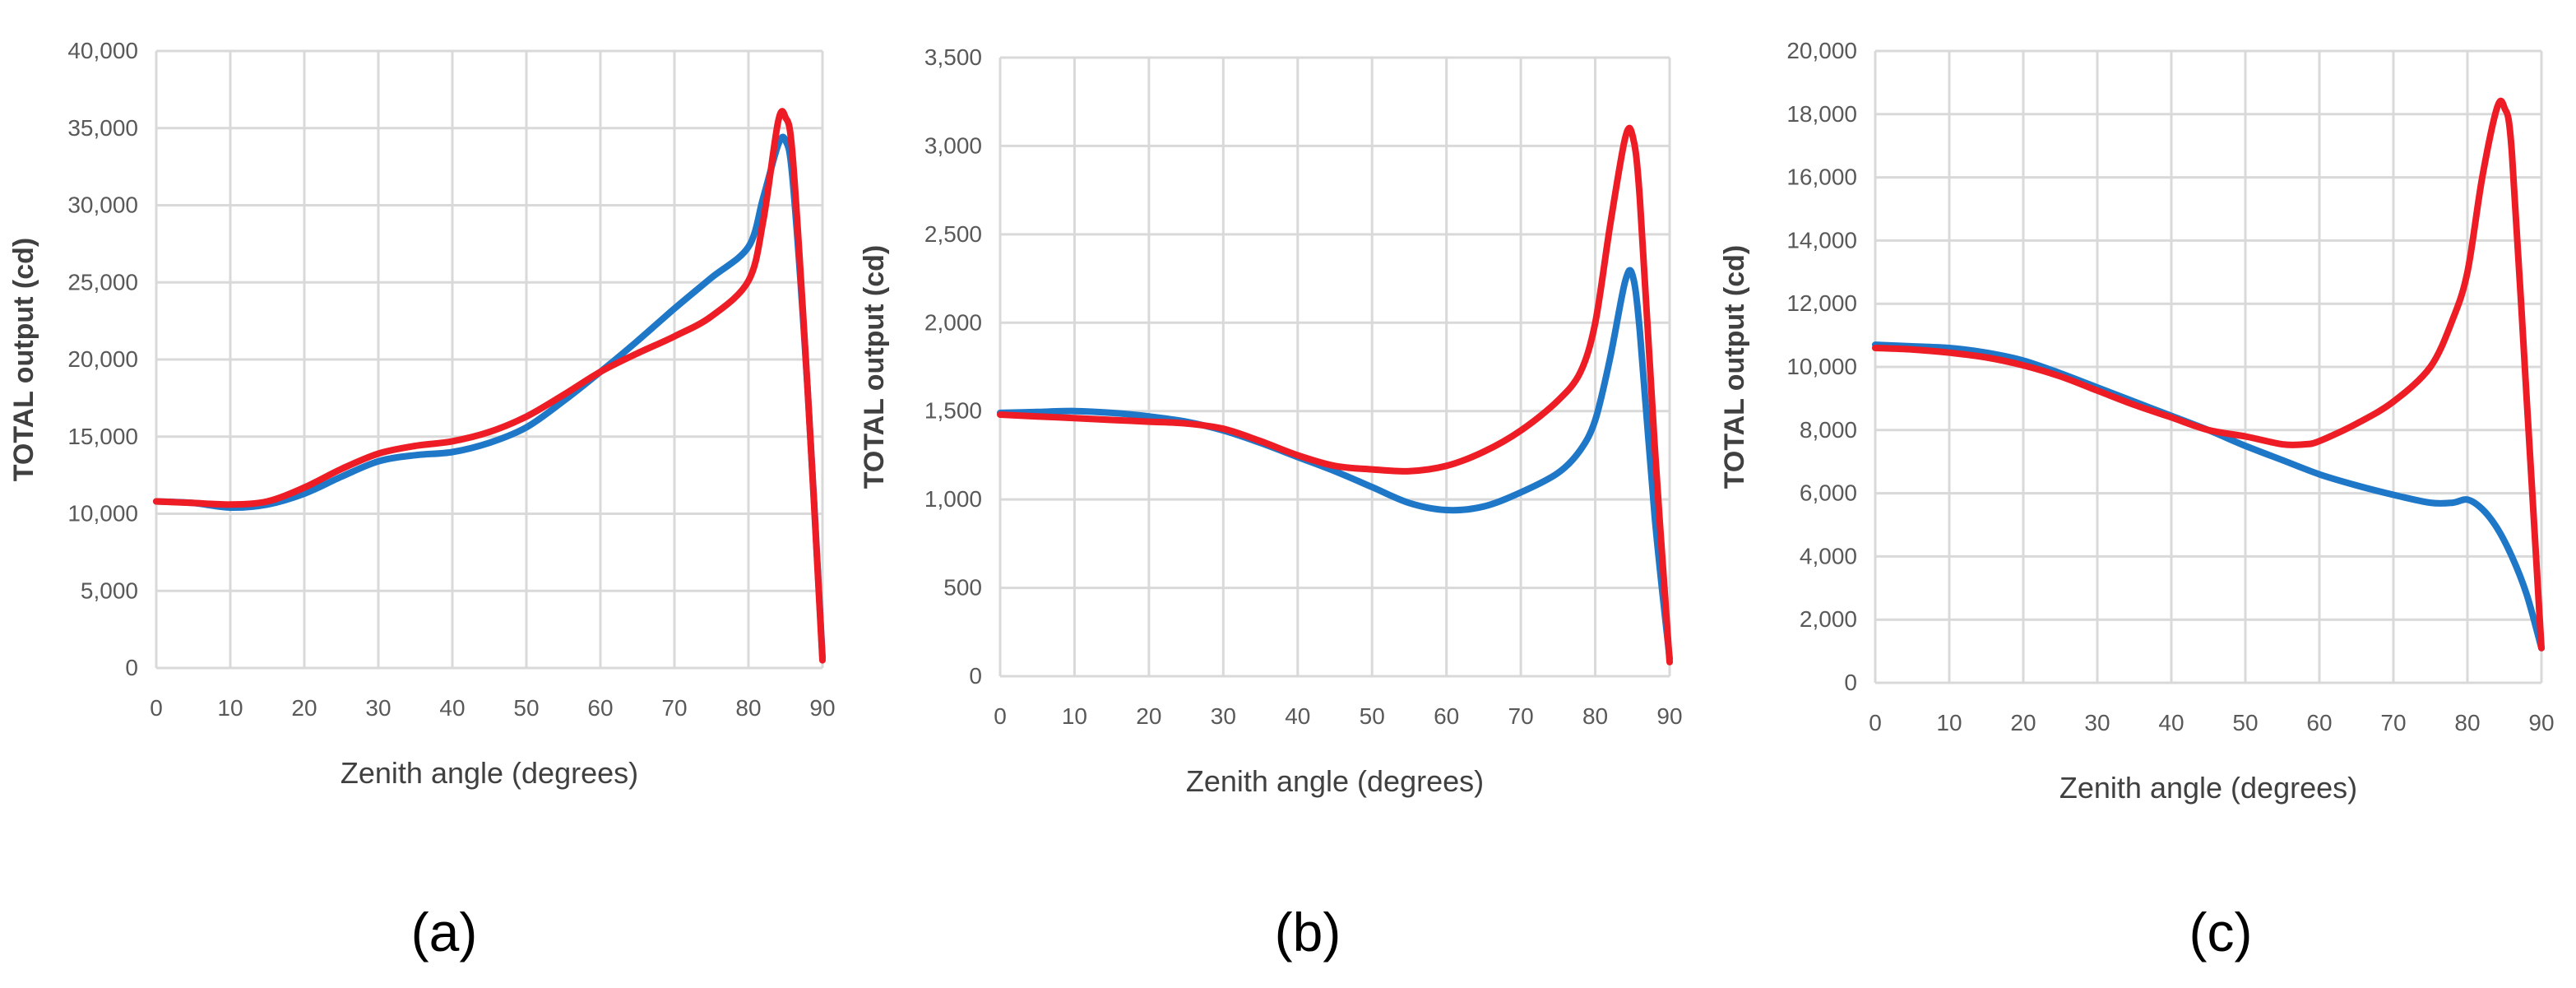 The height and width of the screenshot is (988, 2576). What do you see at coordinates (963, 588) in the screenshot?
I see `y-tick-label: 500` at bounding box center [963, 588].